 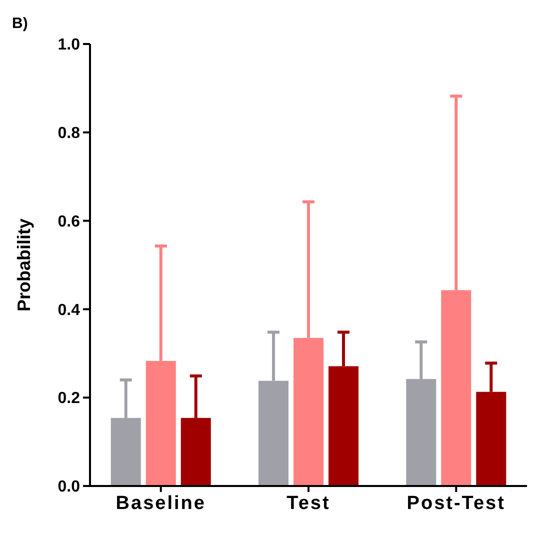 I want to click on y-tick-label: 0.0, so click(x=69, y=487).